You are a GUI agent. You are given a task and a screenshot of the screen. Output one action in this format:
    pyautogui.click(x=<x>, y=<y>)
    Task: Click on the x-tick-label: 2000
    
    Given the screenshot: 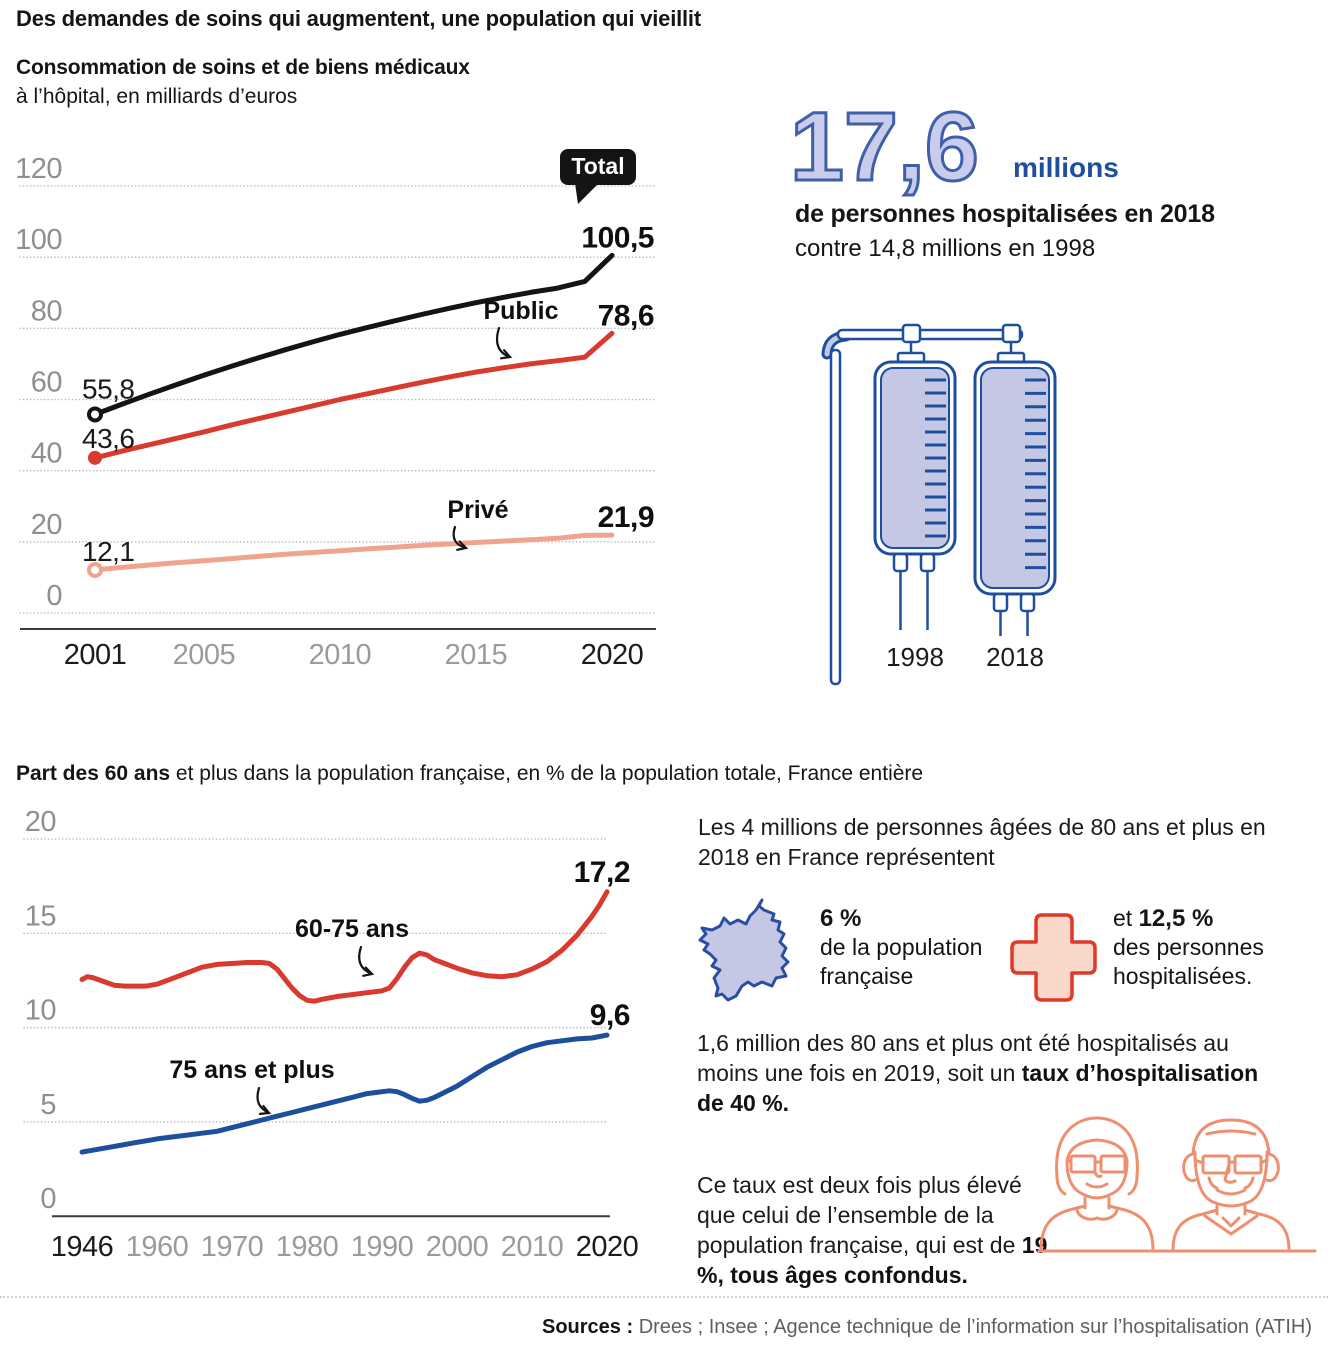 What is the action you would take?
    pyautogui.click(x=457, y=1247)
    